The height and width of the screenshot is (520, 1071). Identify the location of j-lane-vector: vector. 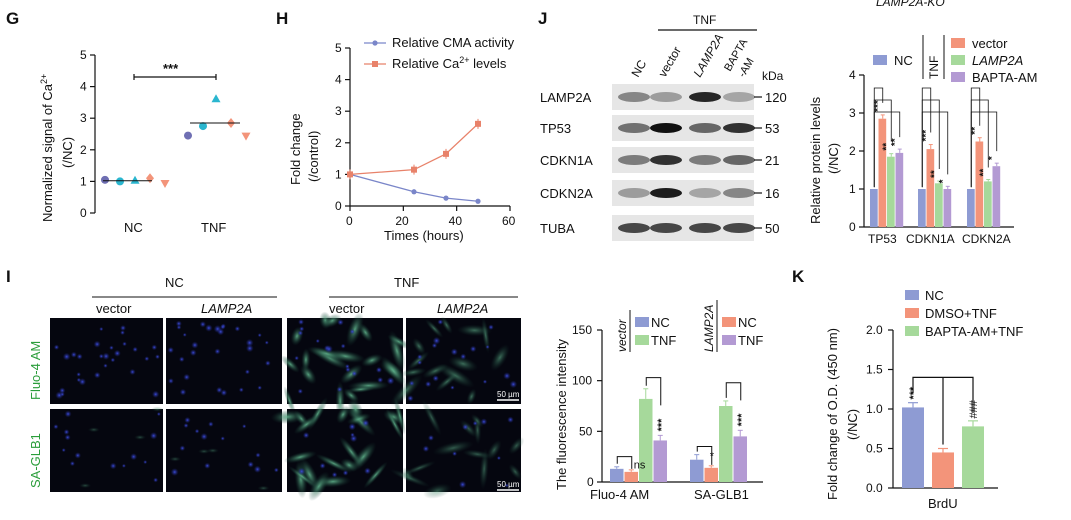
(669, 61).